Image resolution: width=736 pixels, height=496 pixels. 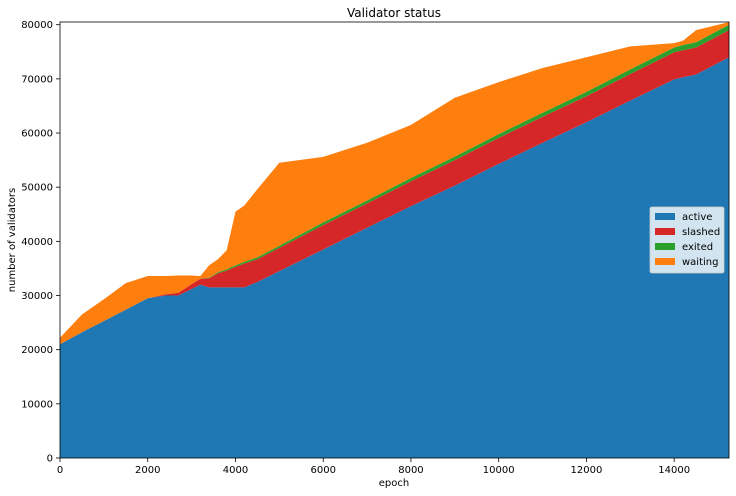 I want to click on legend: active slashed exited waiting, so click(x=687, y=240).